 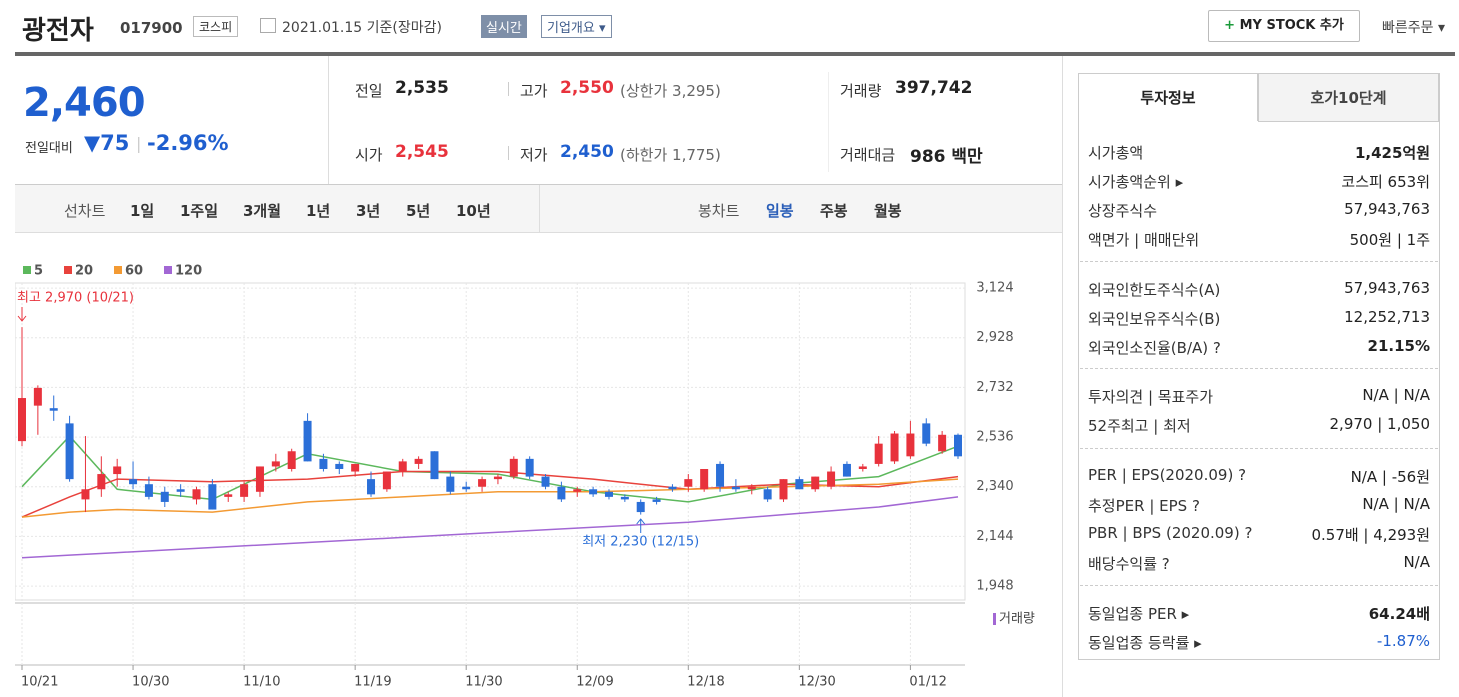 I want to click on period-item: 10년, so click(x=473, y=211).